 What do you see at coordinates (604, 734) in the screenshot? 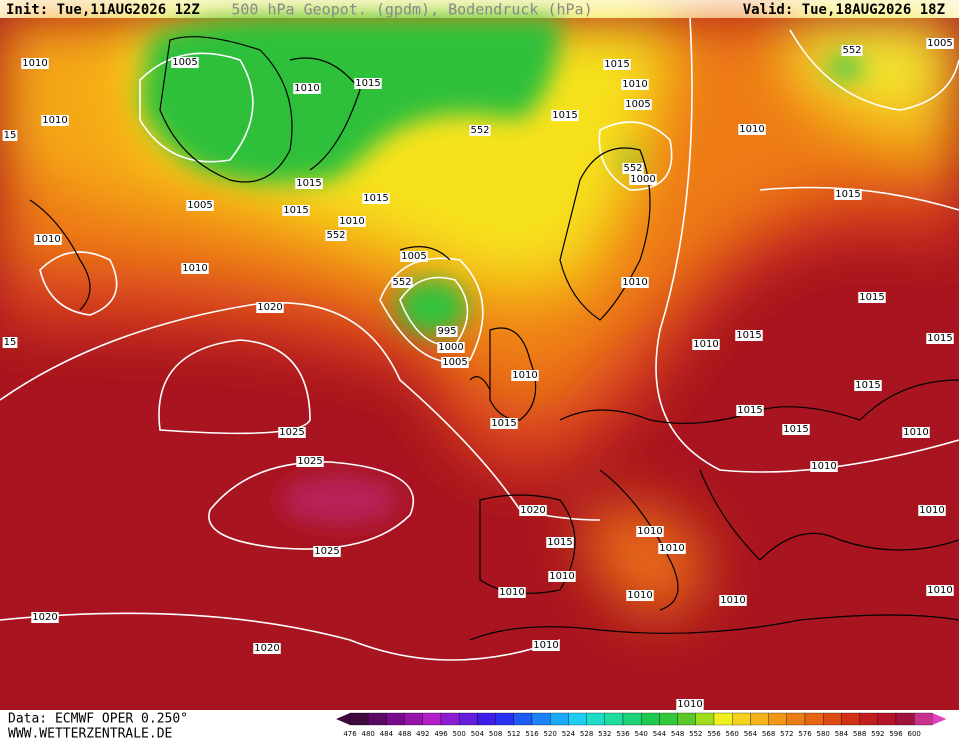
I see `colorbar-label: 532` at bounding box center [604, 734].